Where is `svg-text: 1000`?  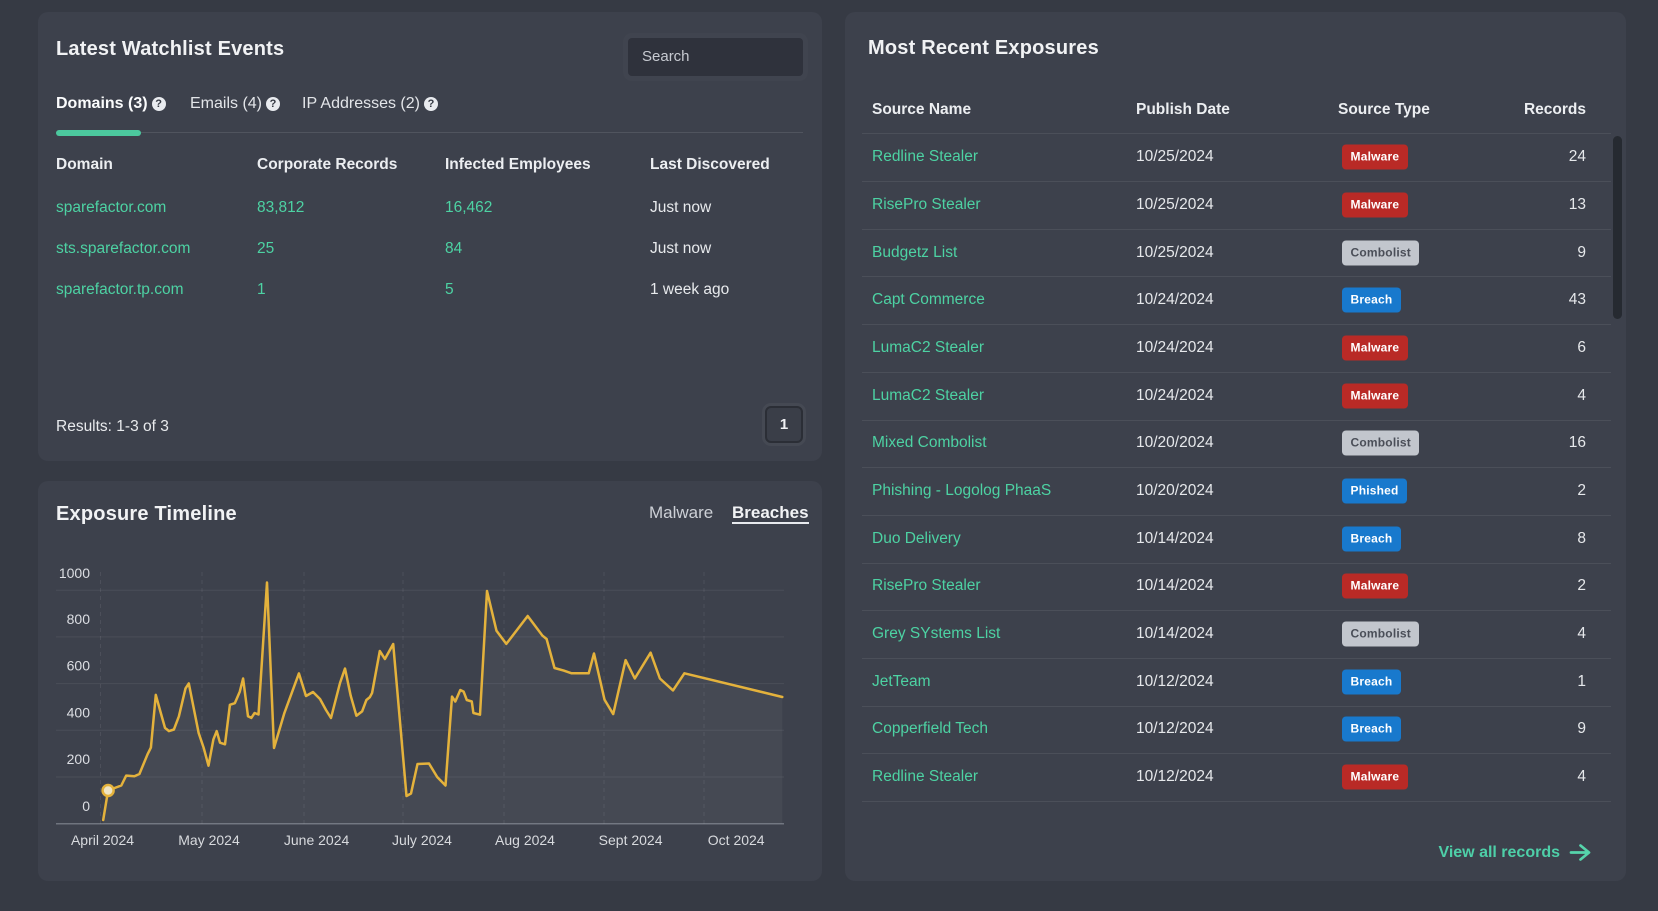 svg-text: 1000 is located at coordinates (74, 573).